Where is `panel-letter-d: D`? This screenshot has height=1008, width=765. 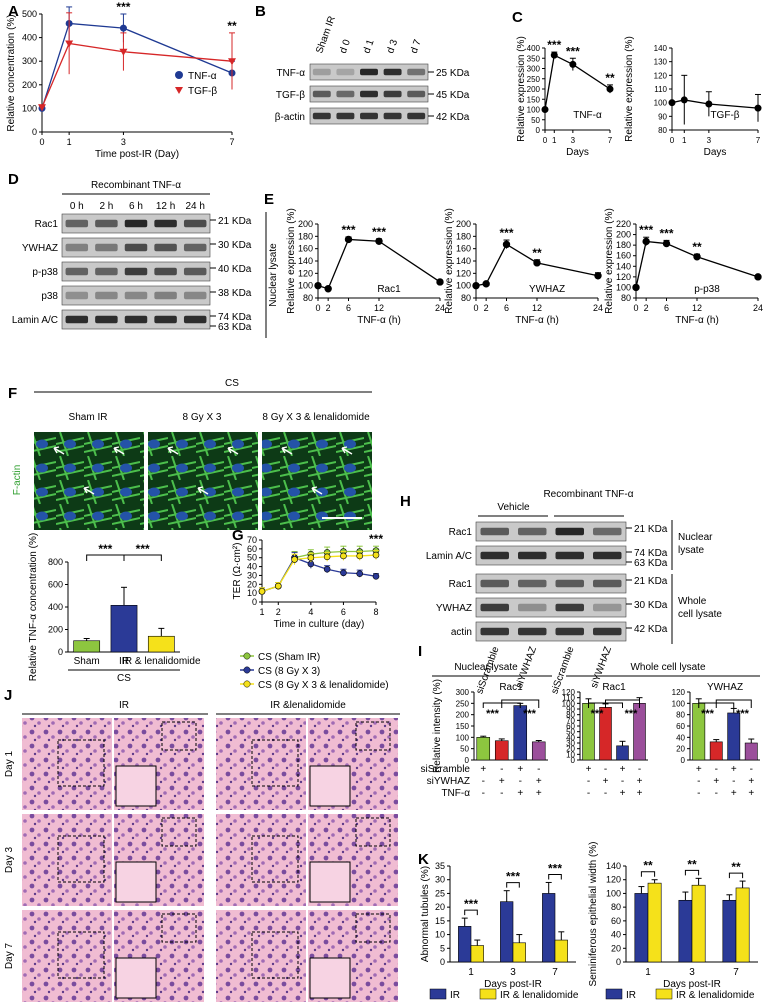
panel-letter-d: D is located at coordinates (13, 179).